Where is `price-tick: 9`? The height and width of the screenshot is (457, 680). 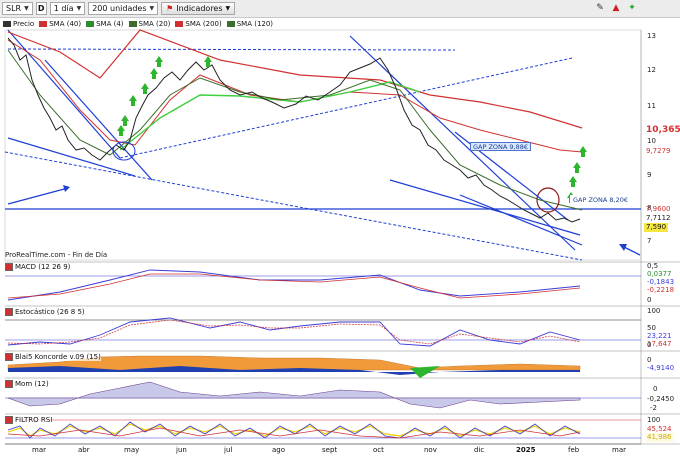
price-tick: 9 is located at coordinates (649, 175).